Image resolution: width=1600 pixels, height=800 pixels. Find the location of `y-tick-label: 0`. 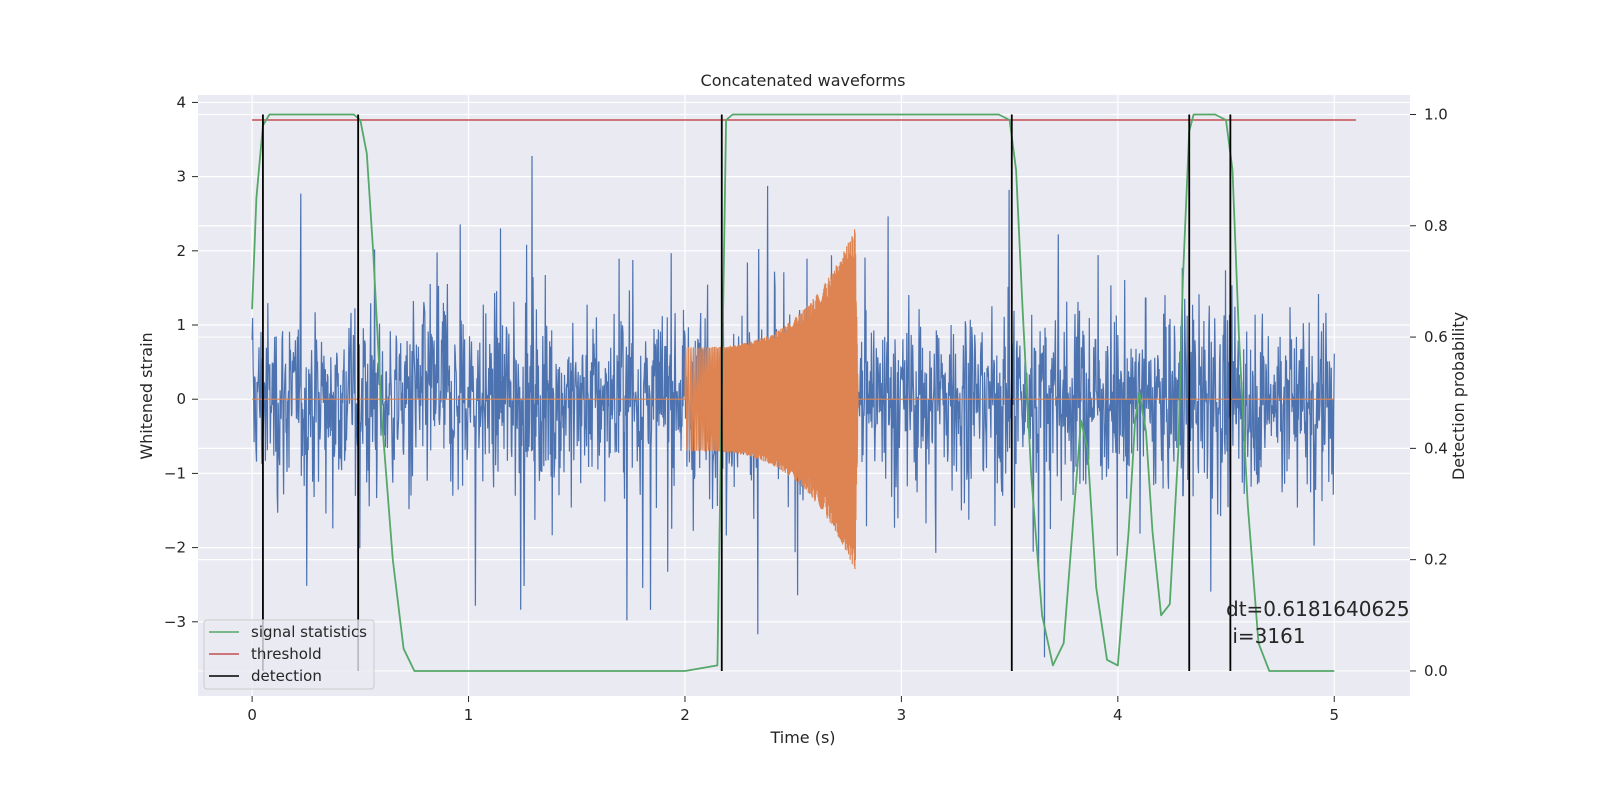

y-tick-label: 0 is located at coordinates (181, 399).